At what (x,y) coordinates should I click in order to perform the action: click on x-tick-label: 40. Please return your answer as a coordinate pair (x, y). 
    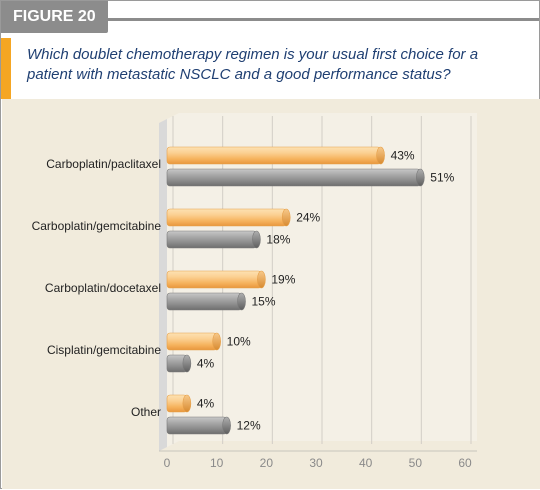
    Looking at the image, I should click on (366, 463).